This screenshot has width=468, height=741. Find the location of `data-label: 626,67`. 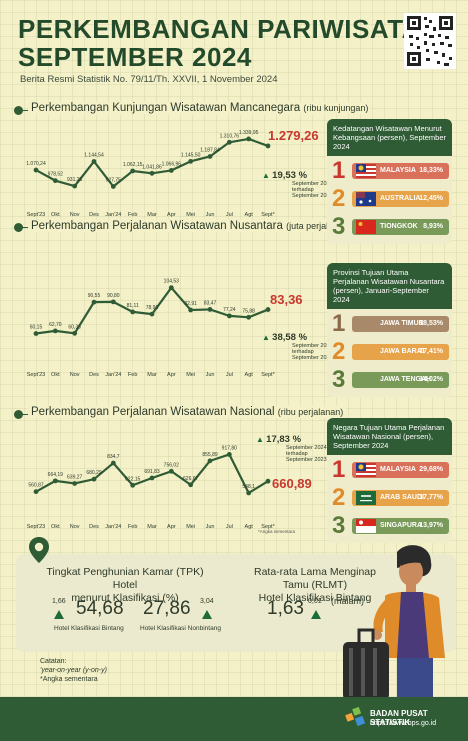

data-label: 626,67 is located at coordinates (191, 479).